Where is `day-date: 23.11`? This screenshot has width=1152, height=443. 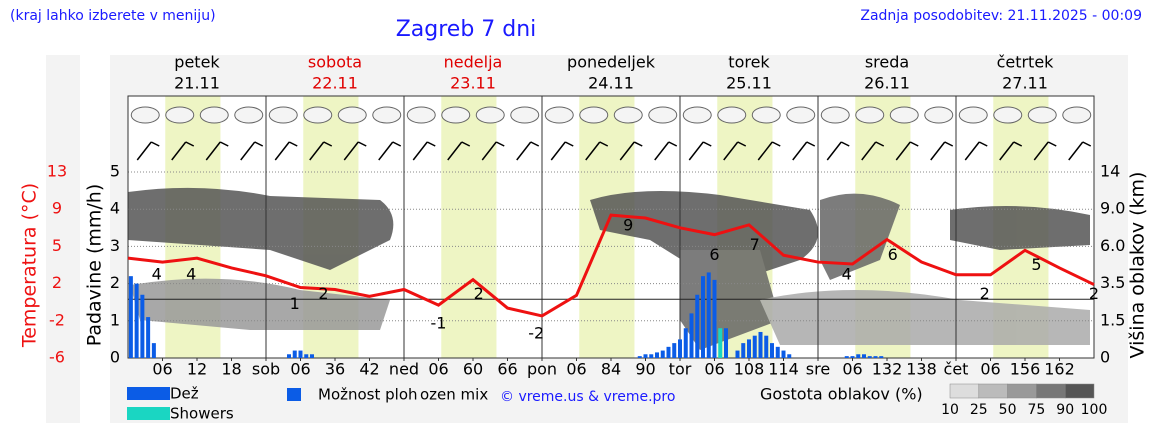
day-date: 23.11 is located at coordinates (473, 83).